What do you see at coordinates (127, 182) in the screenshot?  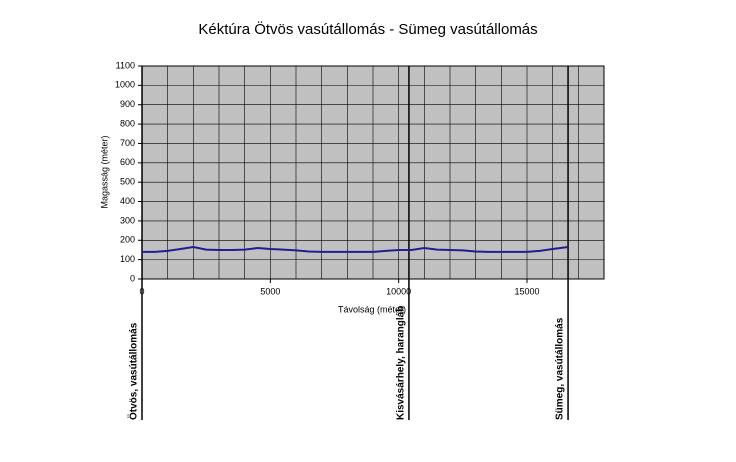 I see `y-tick-label: 500` at bounding box center [127, 182].